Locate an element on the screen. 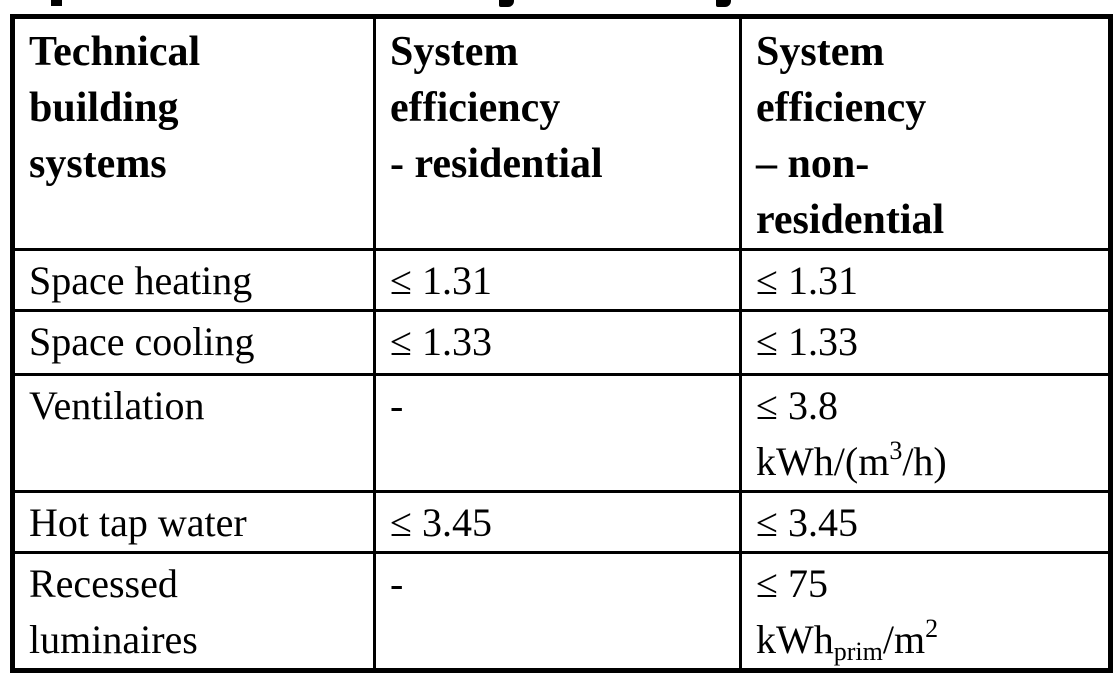 The image size is (1114, 673). header-cell-residential: System efficiency - residential is located at coordinates (557, 133).